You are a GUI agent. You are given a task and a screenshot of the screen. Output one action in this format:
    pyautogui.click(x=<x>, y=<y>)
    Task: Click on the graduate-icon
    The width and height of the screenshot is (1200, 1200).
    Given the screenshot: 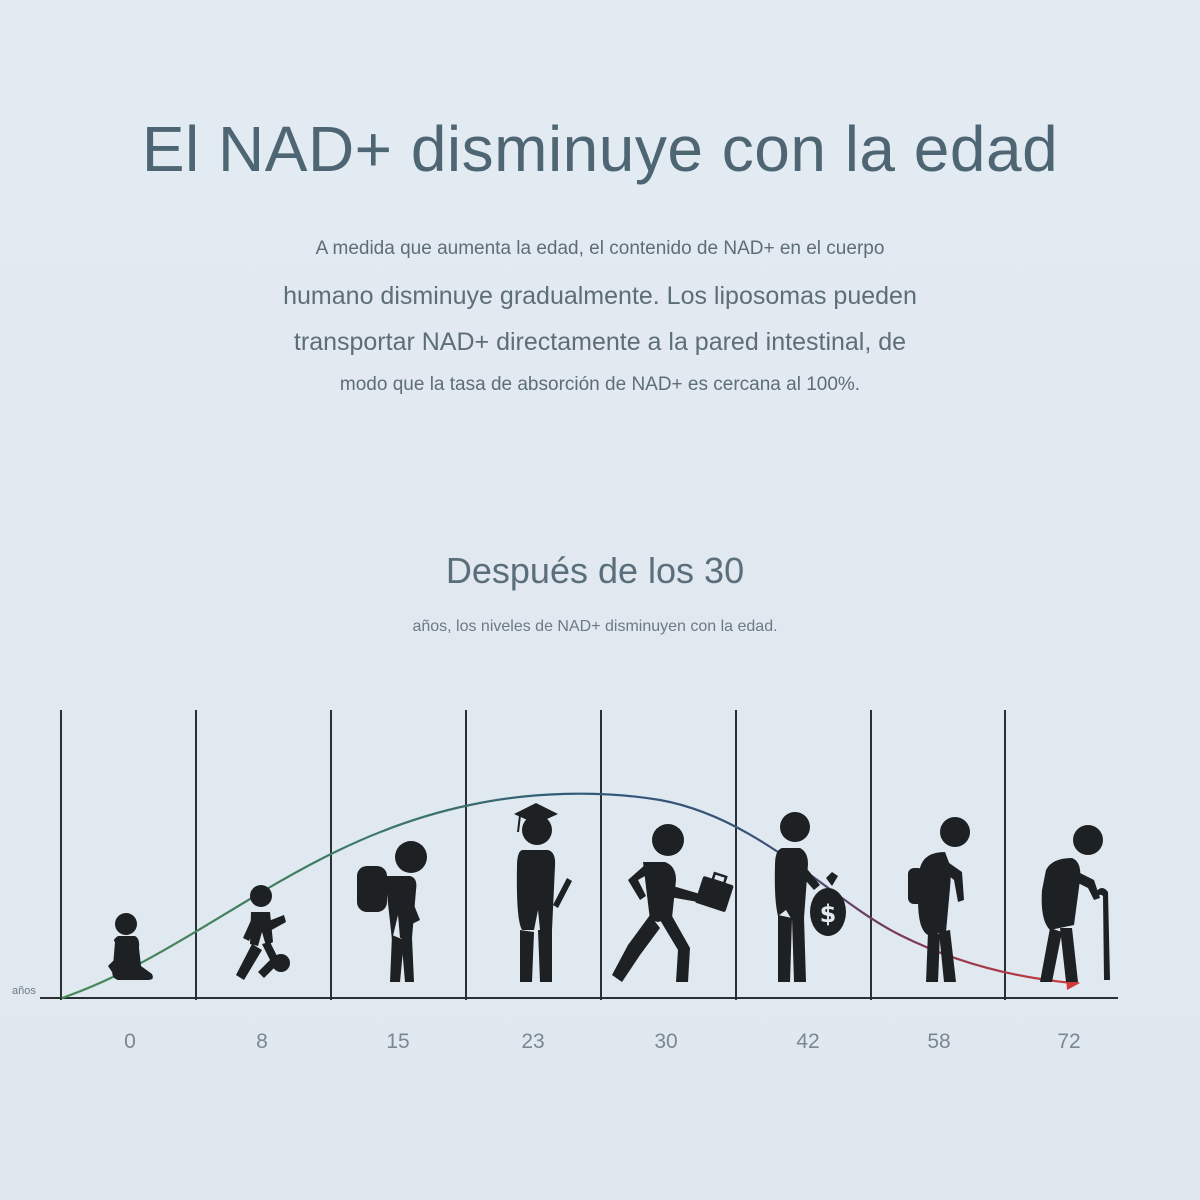 What is the action you would take?
    pyautogui.click(x=543, y=892)
    